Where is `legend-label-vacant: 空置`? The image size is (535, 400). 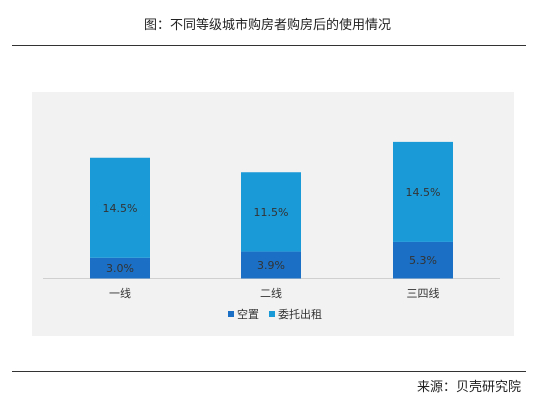 legend-label-vacant: 空置 is located at coordinates (248, 314).